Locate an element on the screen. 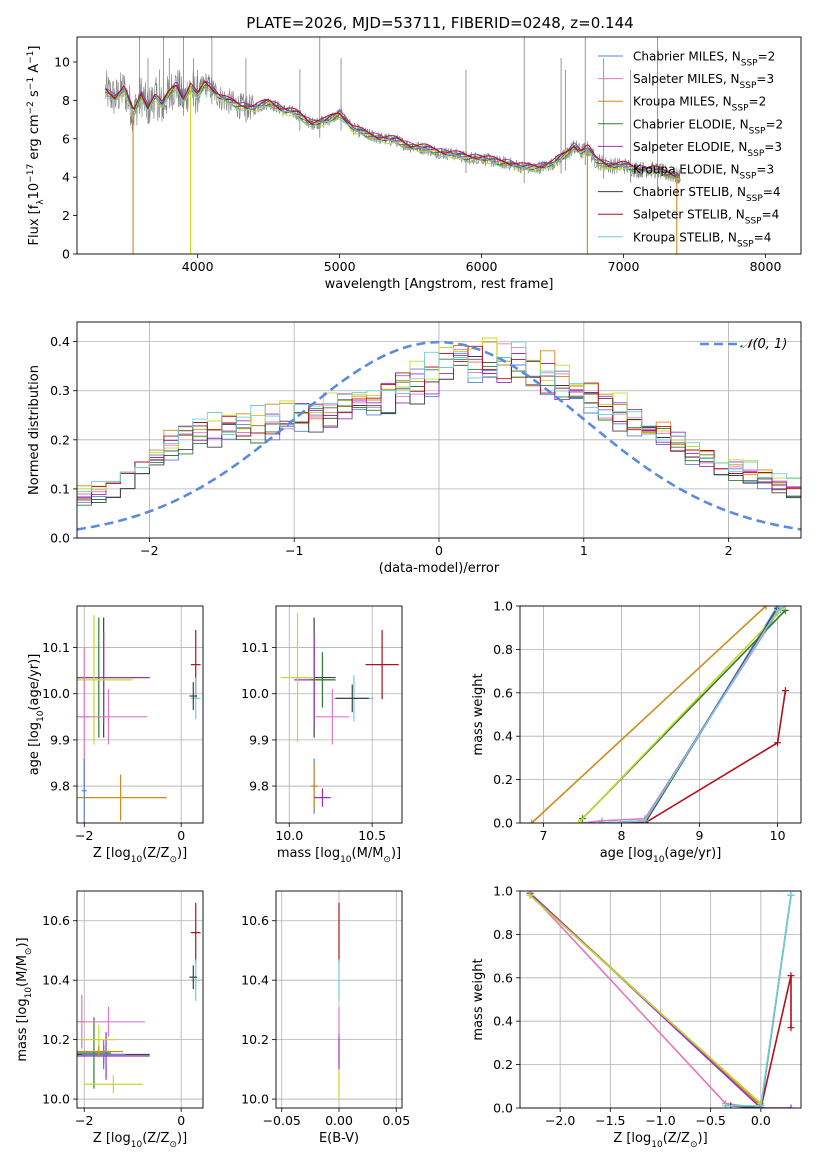 The image size is (819, 1170). mass_vs_Z-xtick-label: −2 is located at coordinates (84, 1120).